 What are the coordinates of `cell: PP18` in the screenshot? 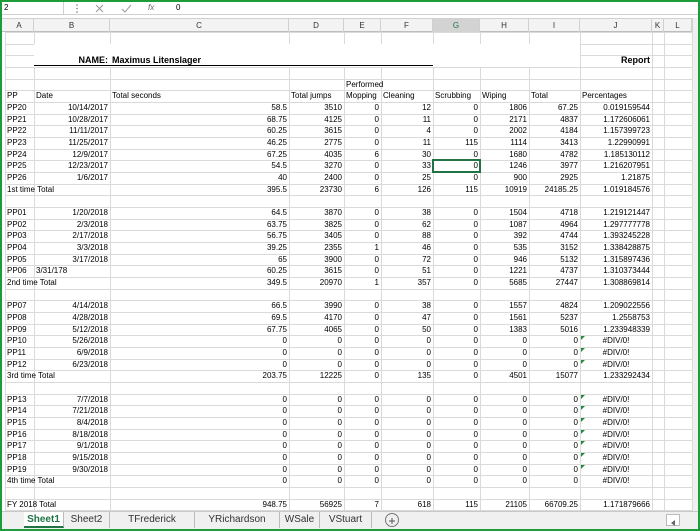 It's located at (17, 458).